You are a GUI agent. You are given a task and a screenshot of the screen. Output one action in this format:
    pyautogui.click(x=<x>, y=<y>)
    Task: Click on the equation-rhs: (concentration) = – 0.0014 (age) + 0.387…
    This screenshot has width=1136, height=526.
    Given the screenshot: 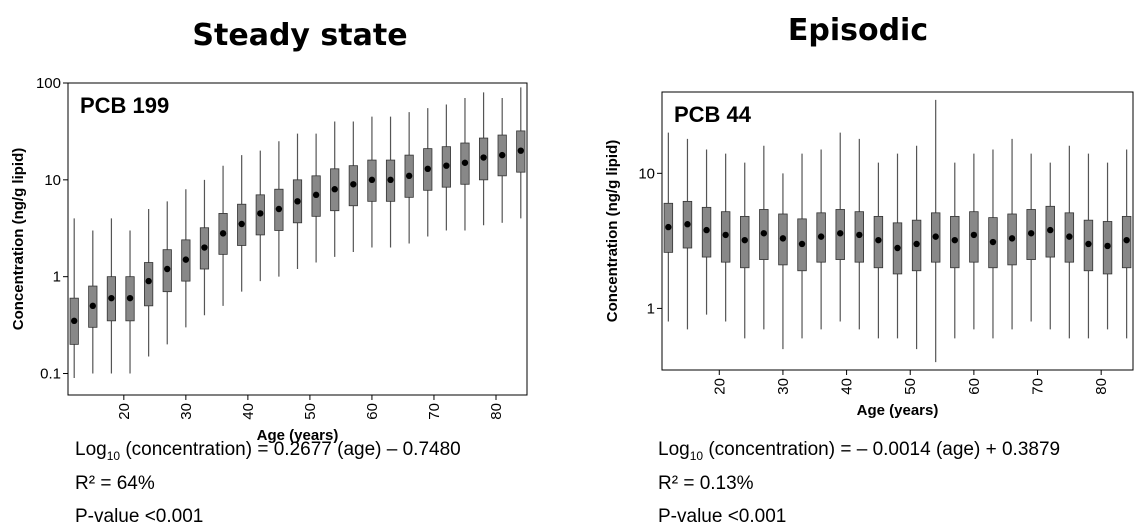 What is the action you would take?
    pyautogui.click(x=881, y=449)
    